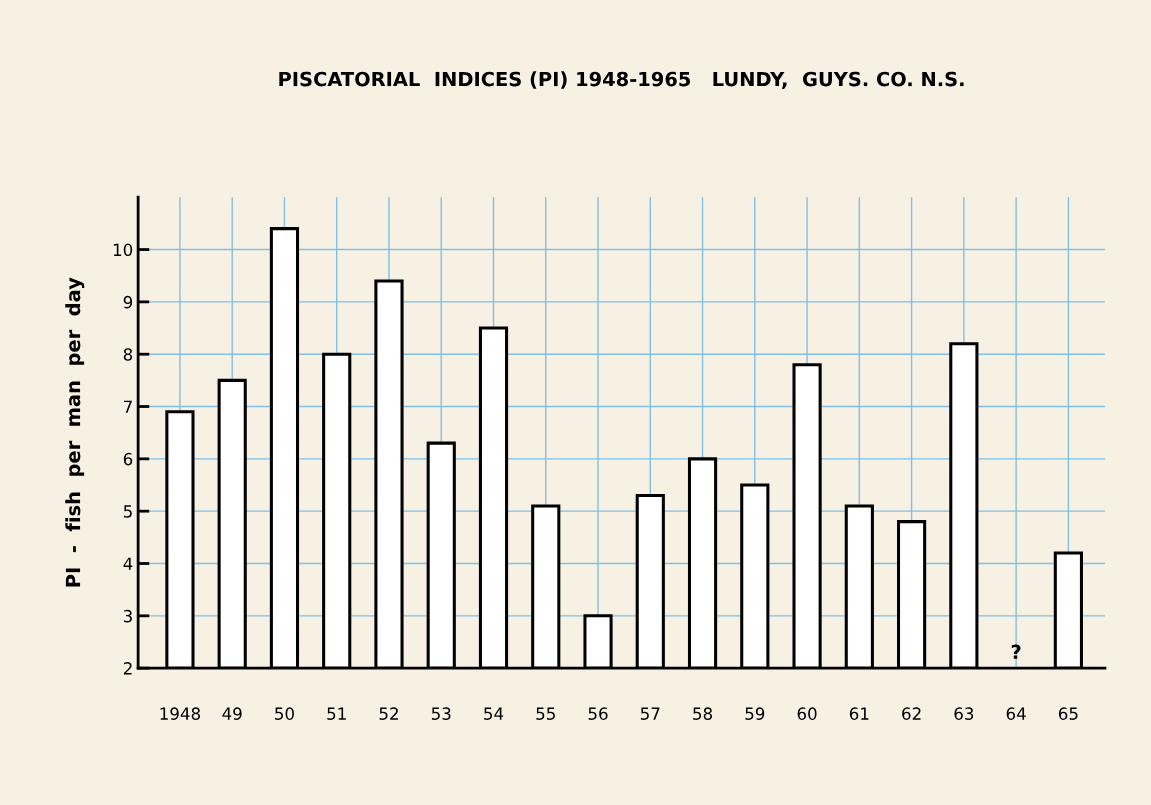  Describe the element at coordinates (123, 250) in the screenshot. I see `y-tick-label: 10` at that location.